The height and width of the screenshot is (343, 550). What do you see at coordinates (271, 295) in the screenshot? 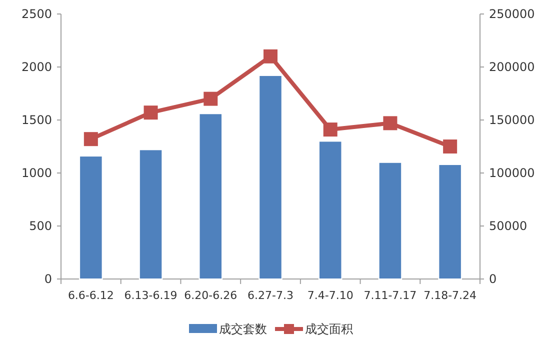
I see `x-tick-label: 6.27-7.3` at bounding box center [271, 295].